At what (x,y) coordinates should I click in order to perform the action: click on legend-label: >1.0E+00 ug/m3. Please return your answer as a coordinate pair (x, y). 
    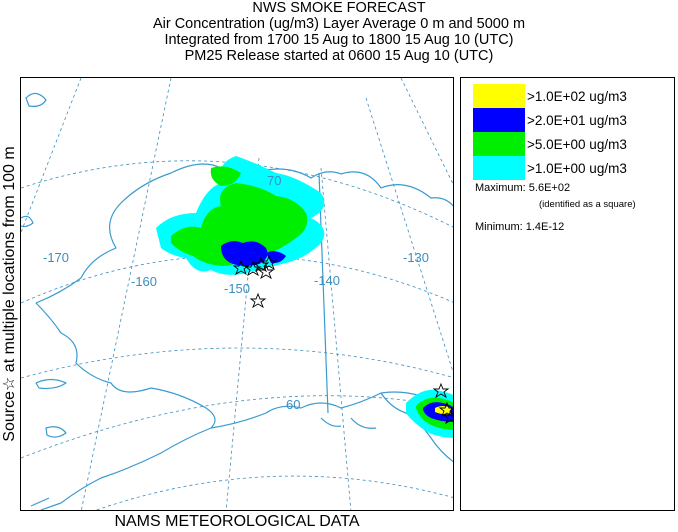
    Looking at the image, I should click on (577, 168).